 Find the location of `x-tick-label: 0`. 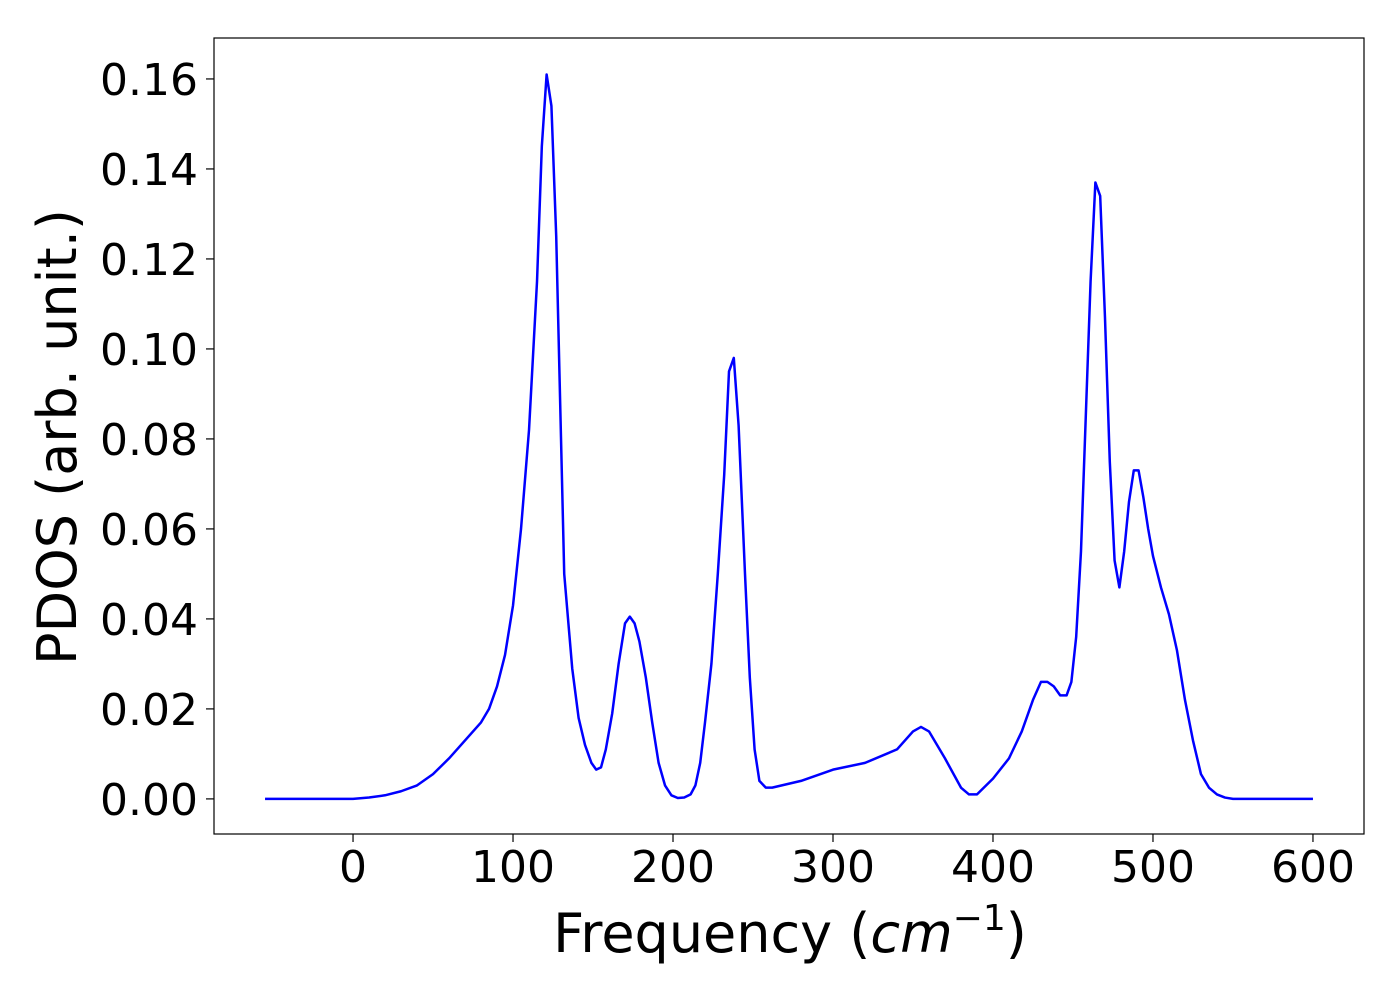

x-tick-label: 0 is located at coordinates (353, 867).